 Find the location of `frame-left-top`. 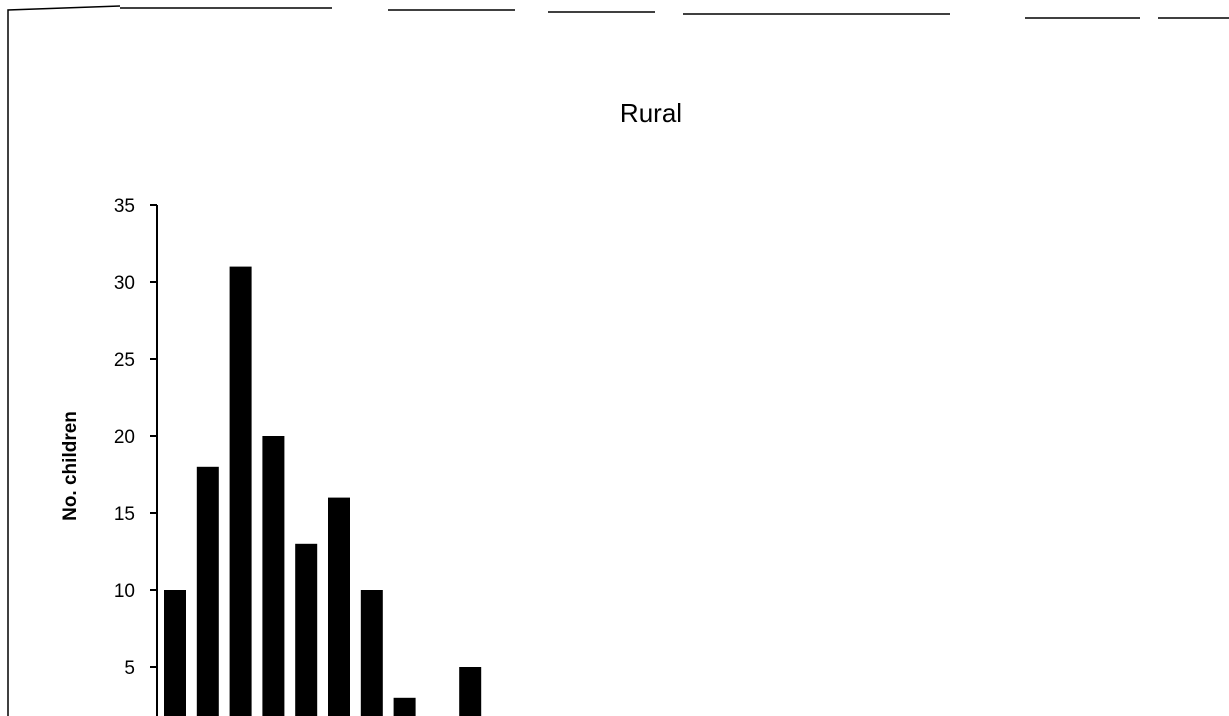

frame-left-top is located at coordinates (64, 360).